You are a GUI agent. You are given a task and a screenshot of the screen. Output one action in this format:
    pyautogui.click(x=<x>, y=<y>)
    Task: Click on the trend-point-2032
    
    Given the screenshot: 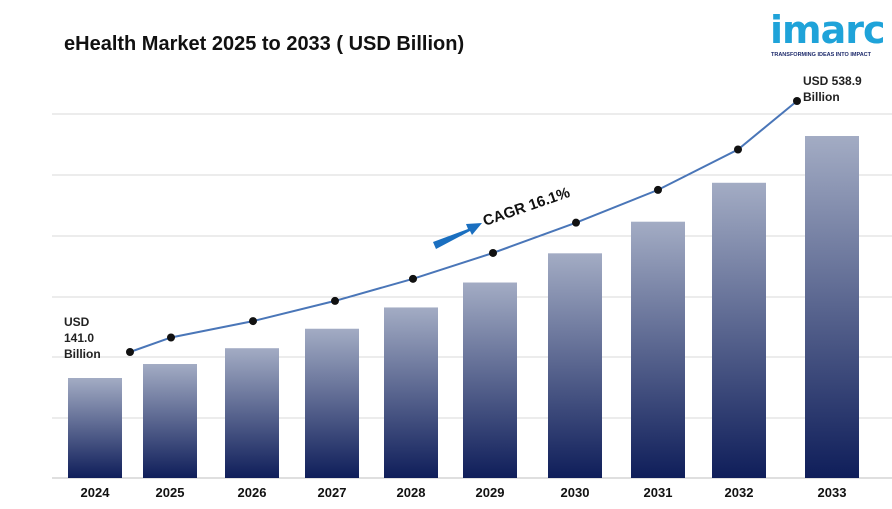 What is the action you would take?
    pyautogui.click(x=738, y=149)
    